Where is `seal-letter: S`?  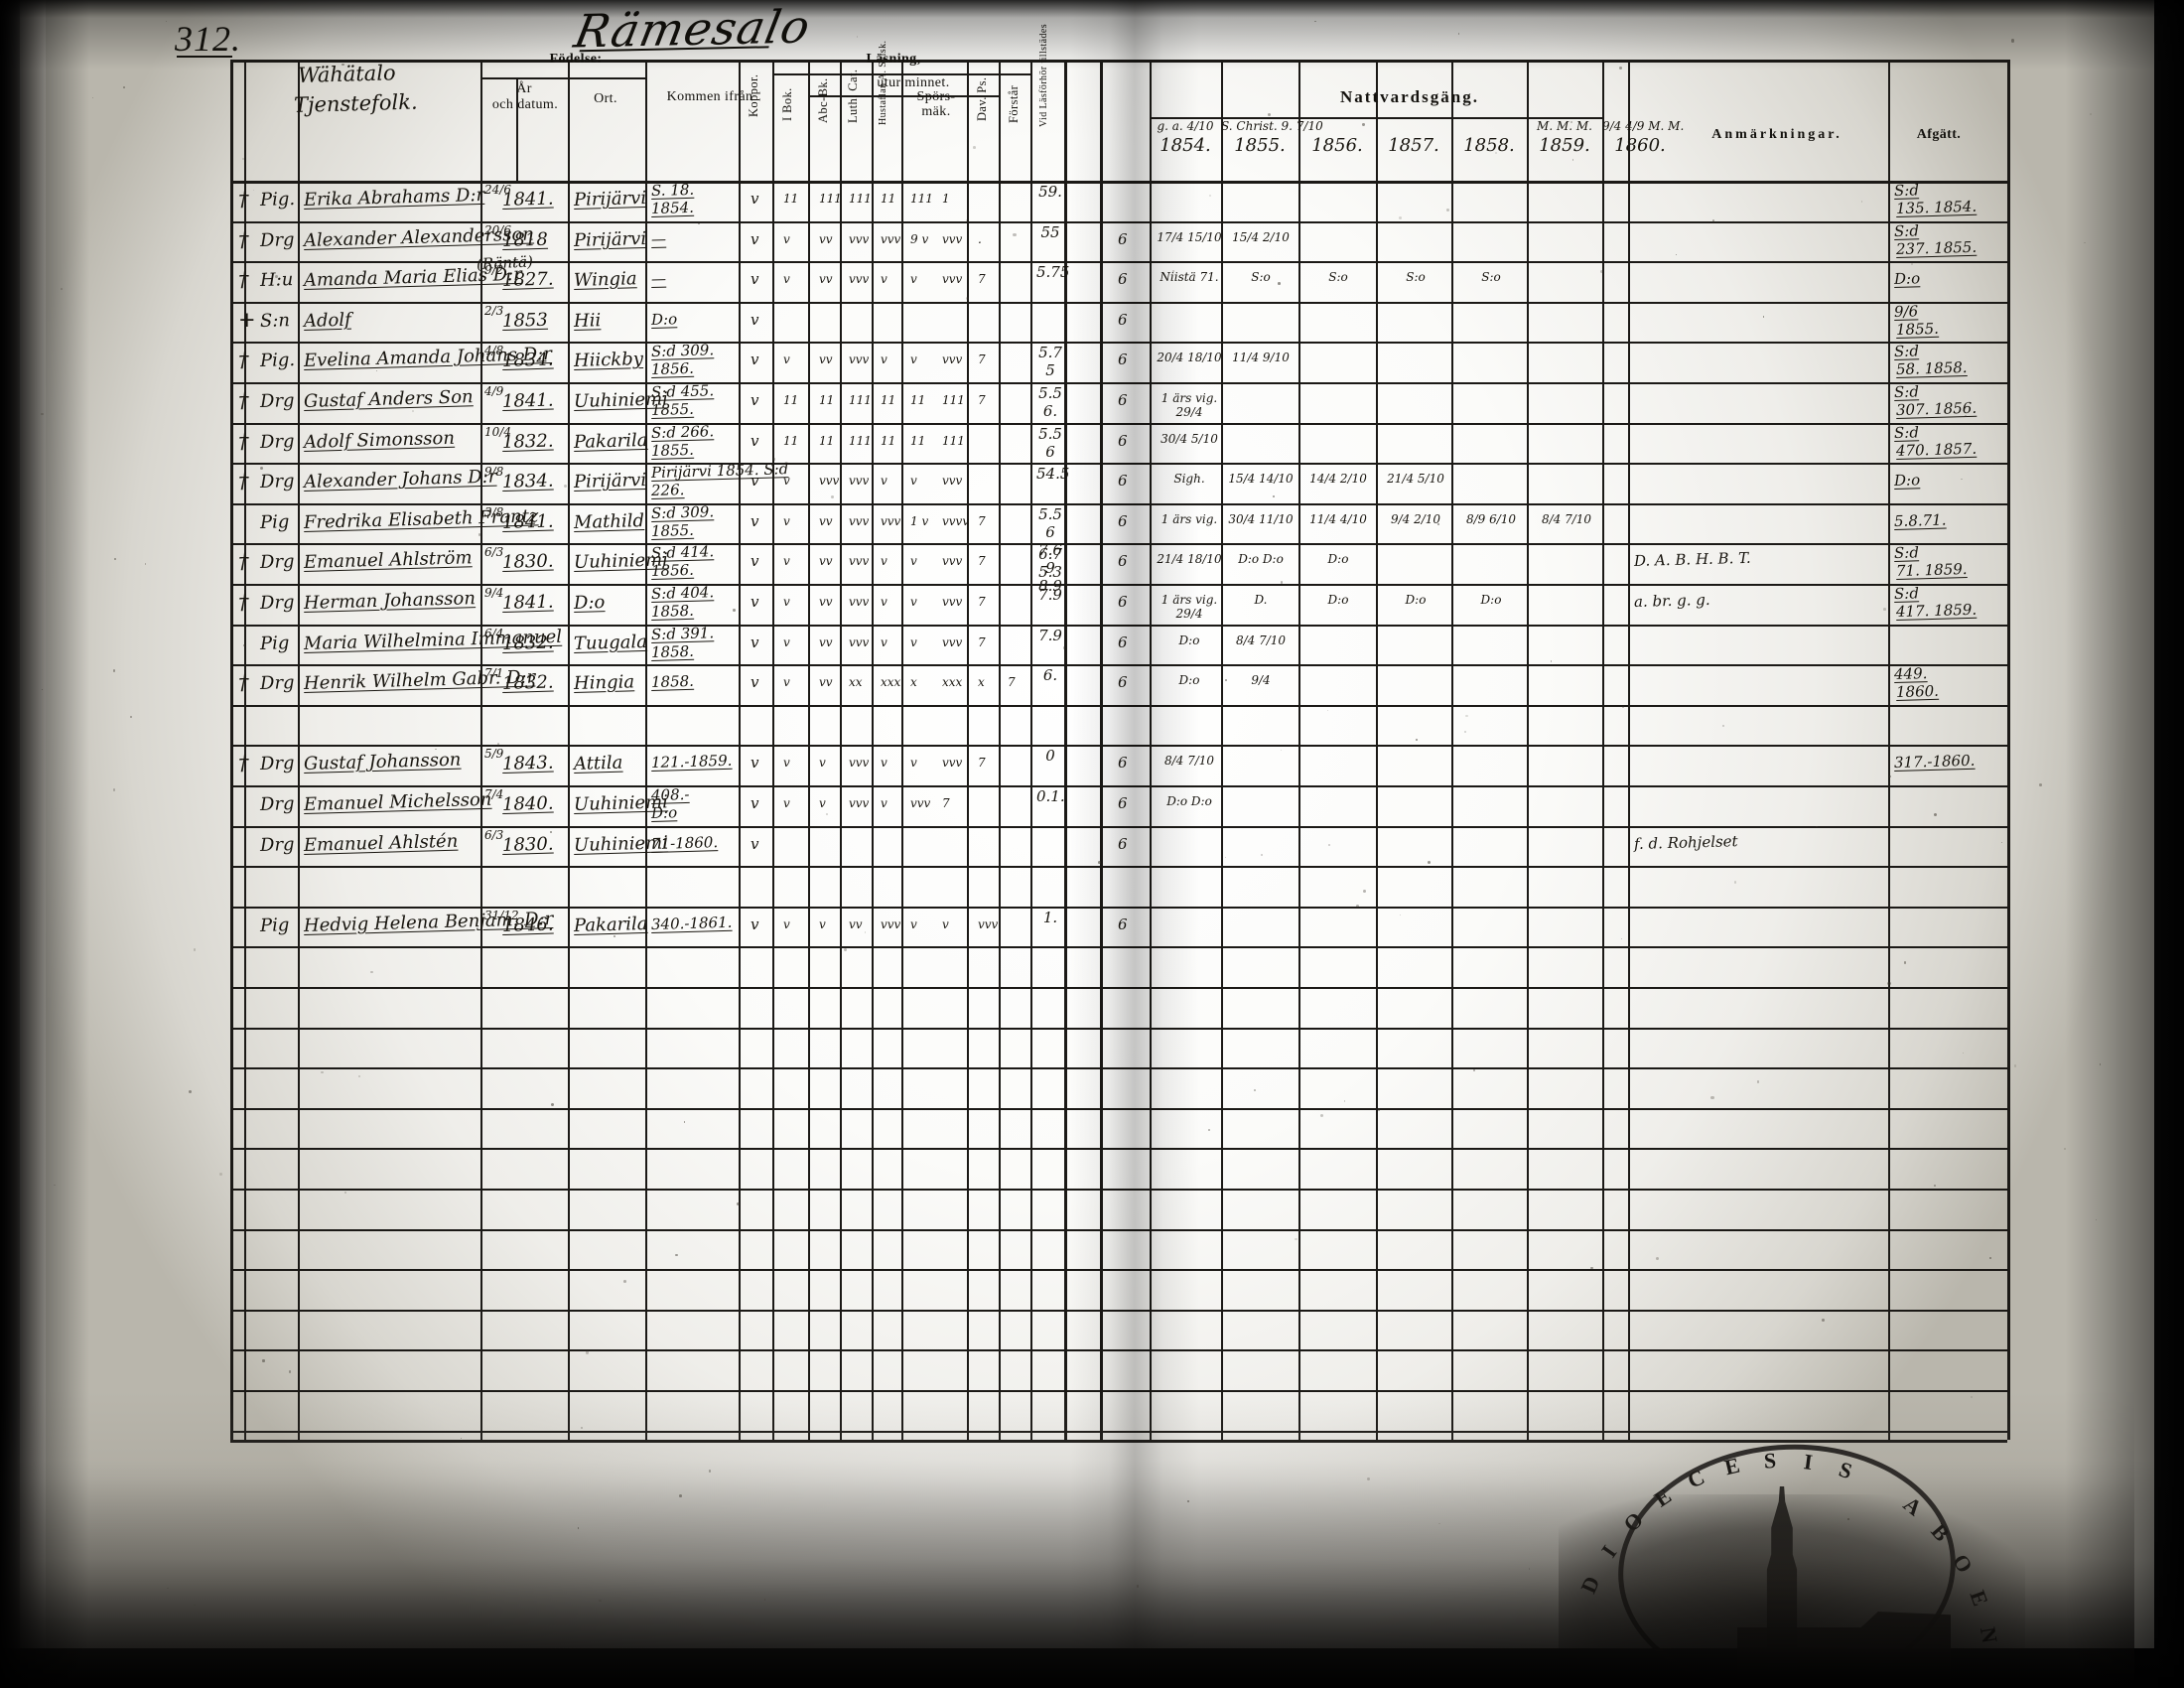
seal-letter: S is located at coordinates (1992, 1674).